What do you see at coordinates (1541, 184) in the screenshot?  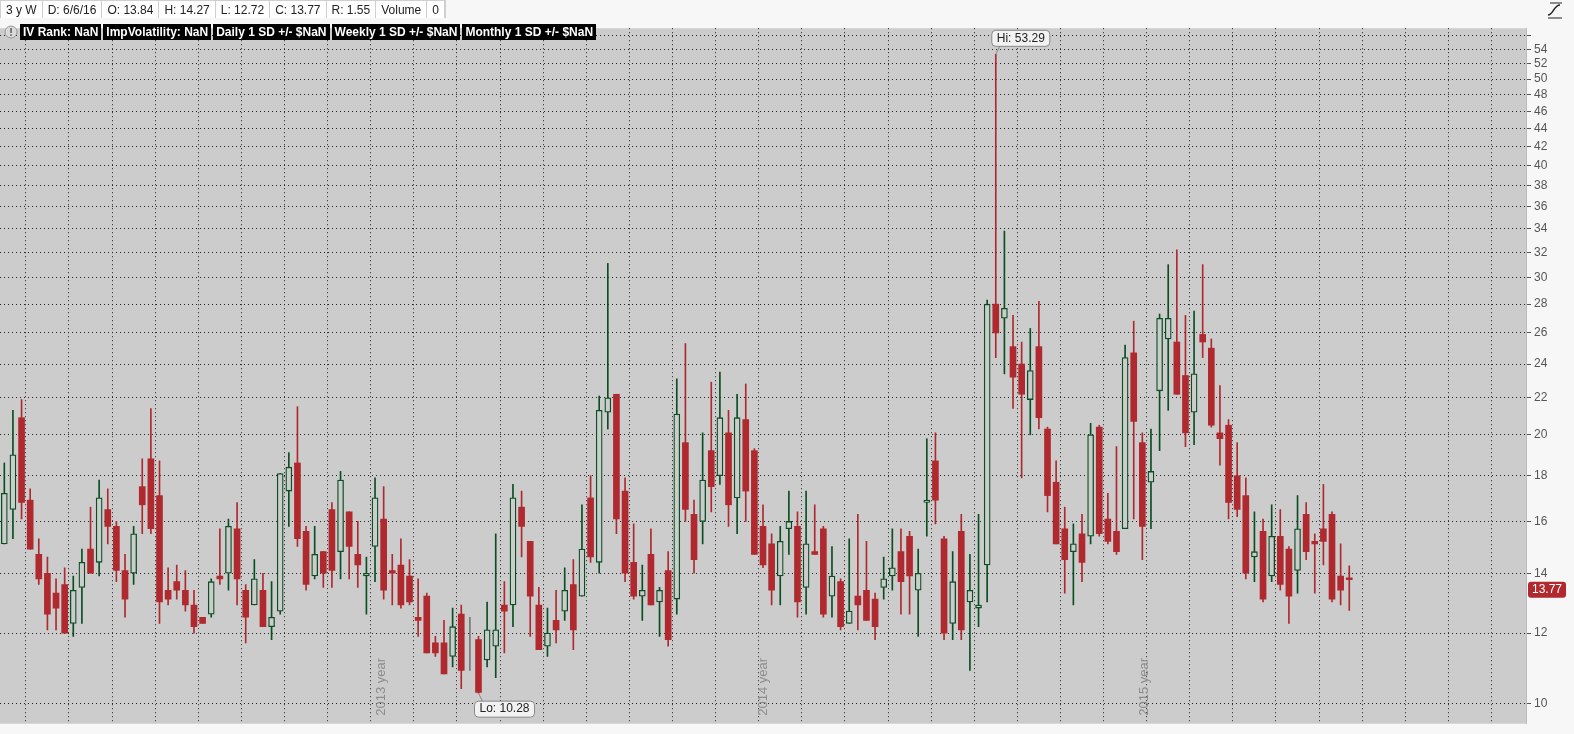 I see `y-tick-label: 38` at bounding box center [1541, 184].